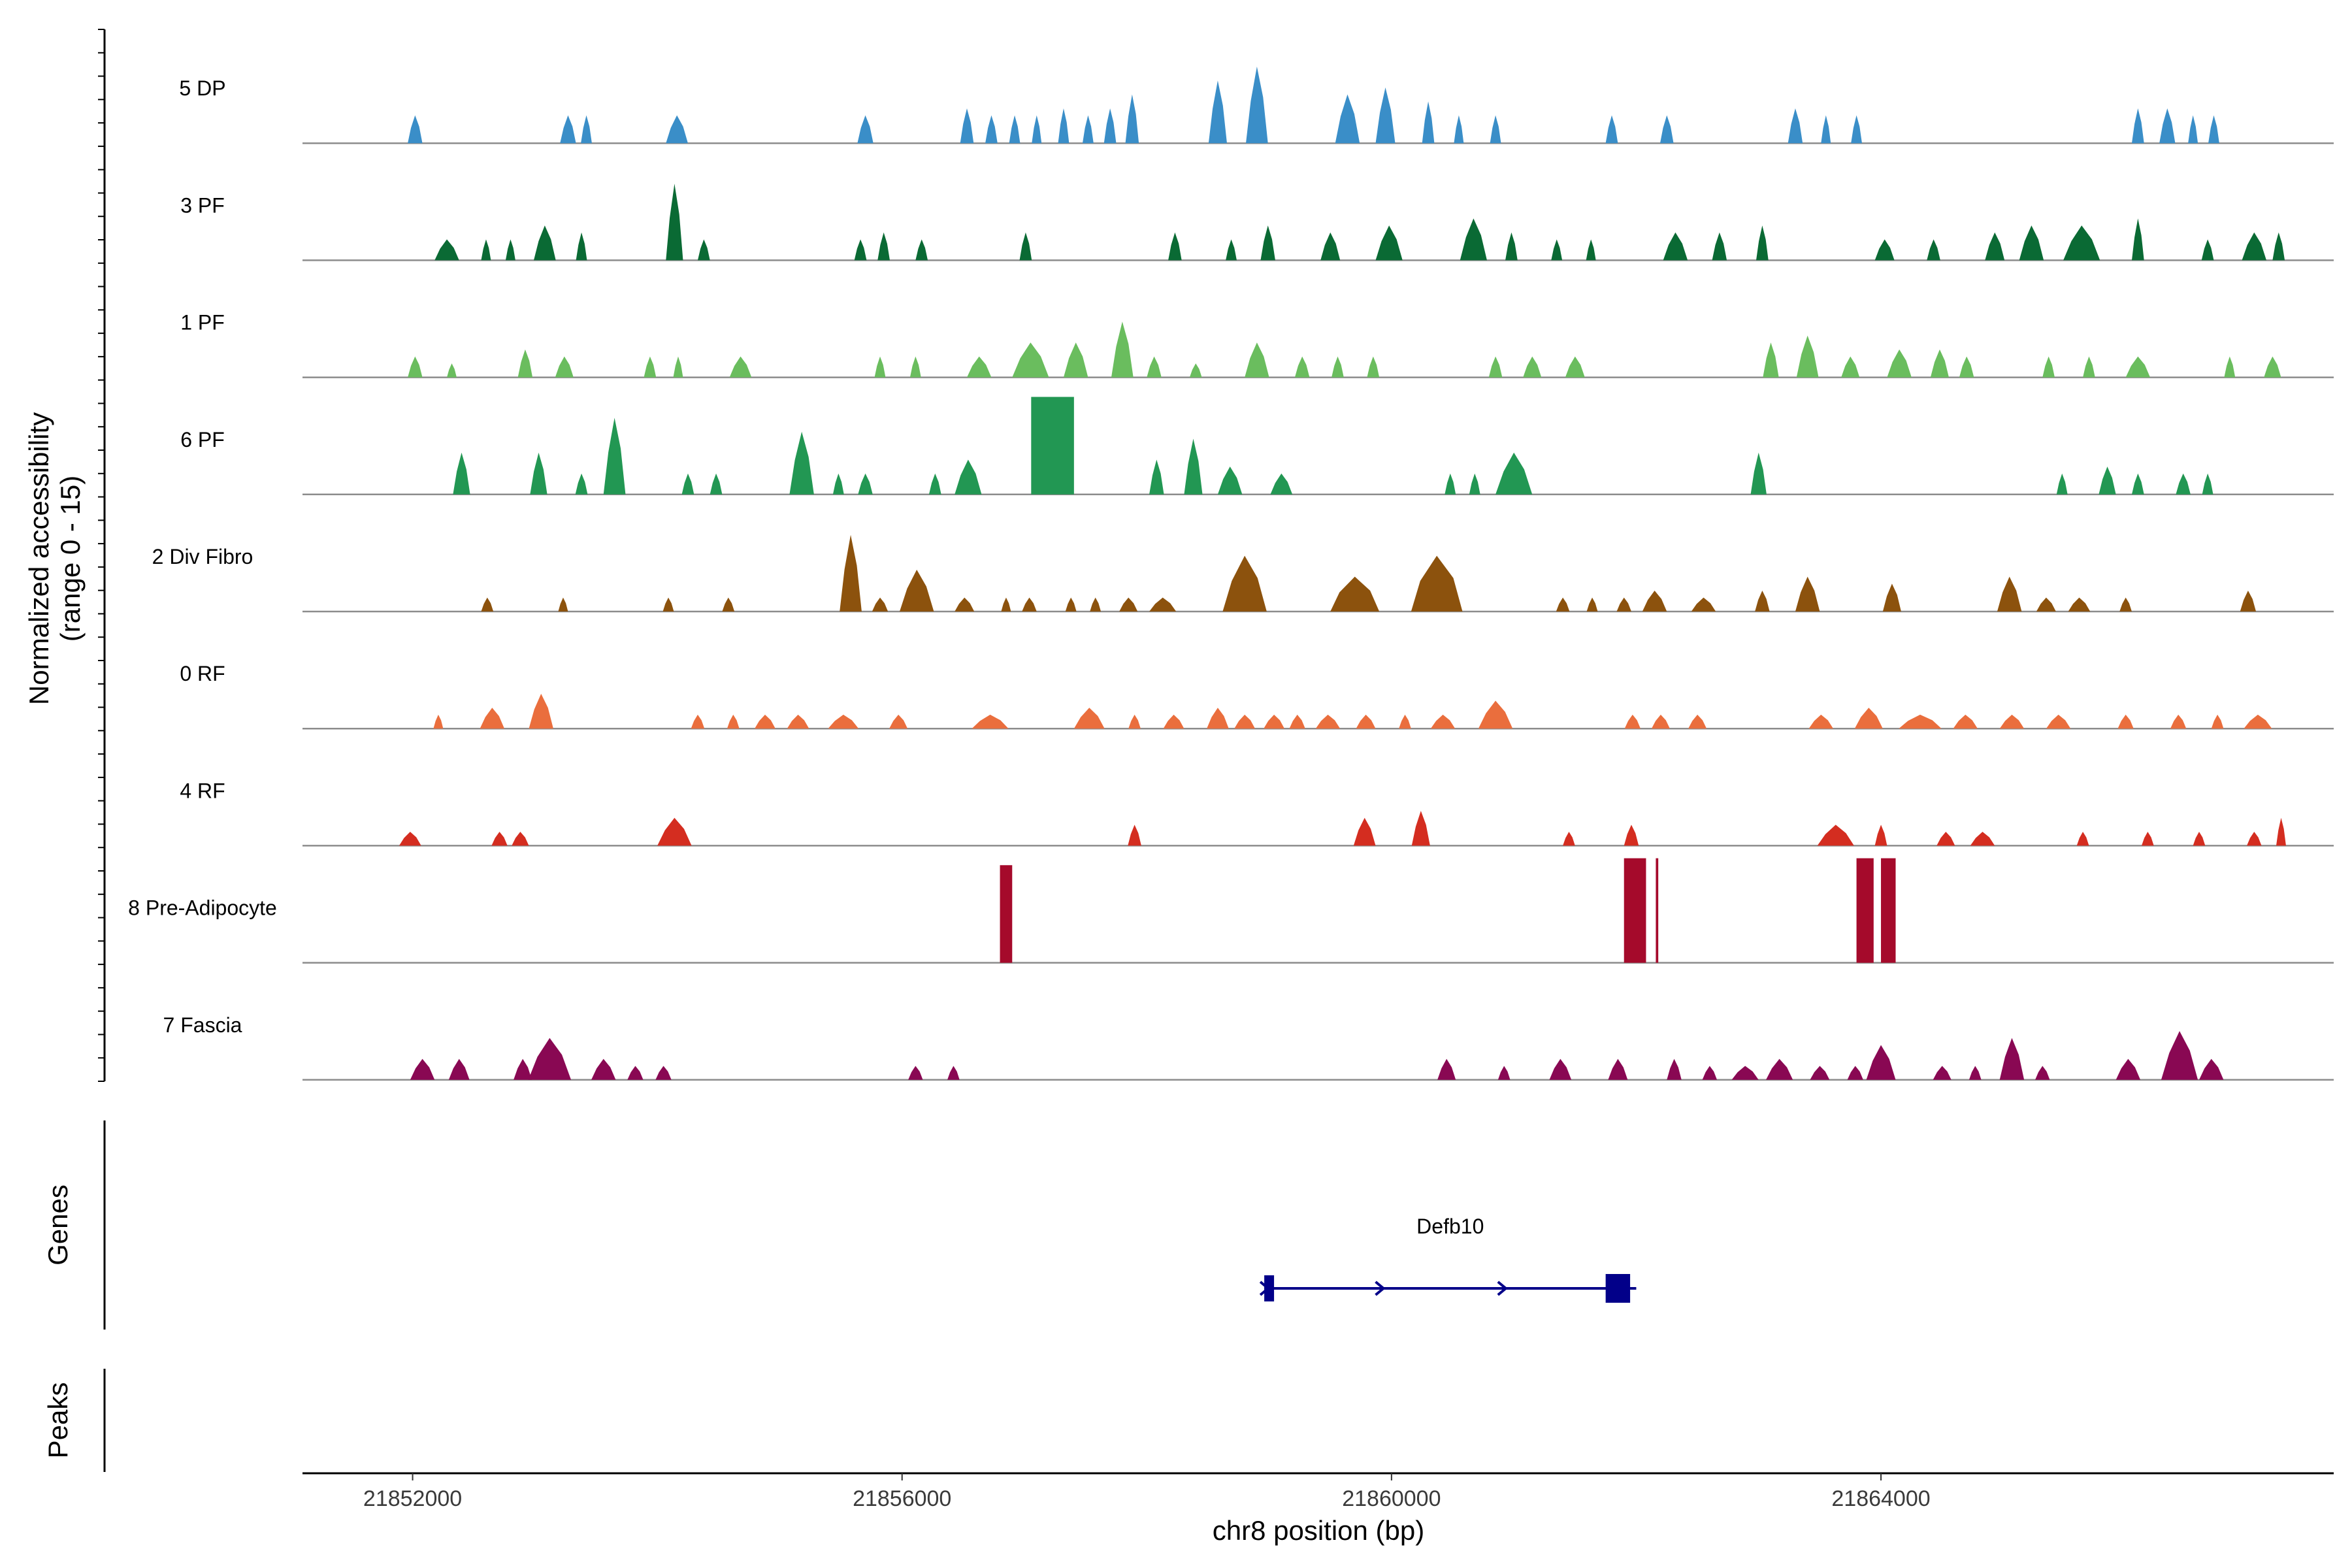 The height and width of the screenshot is (1568, 2352). I want to click on gene-defb10: Defb10, so click(1448, 1259).